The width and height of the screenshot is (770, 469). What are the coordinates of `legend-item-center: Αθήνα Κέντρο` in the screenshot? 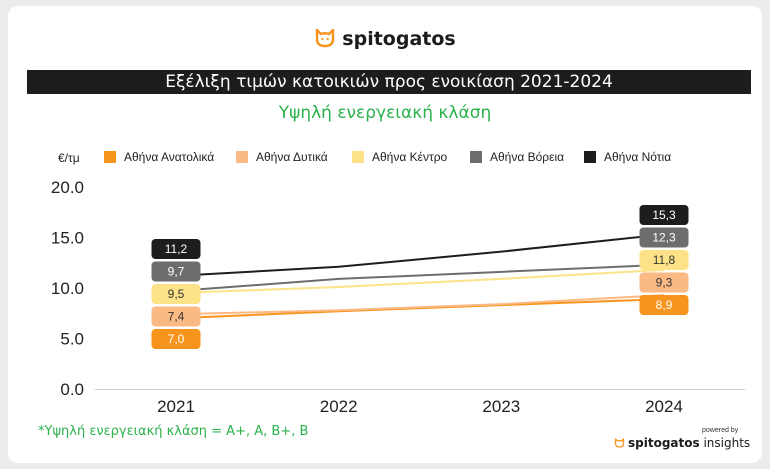 It's located at (399, 157).